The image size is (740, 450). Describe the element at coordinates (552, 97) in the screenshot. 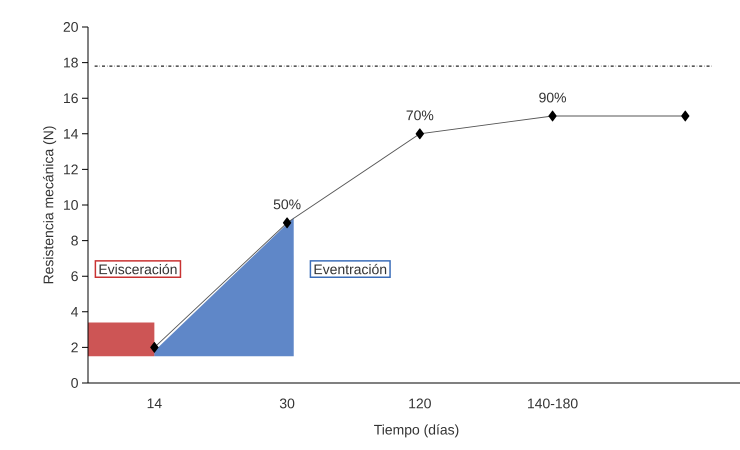

I see `annotation: 90%` at that location.